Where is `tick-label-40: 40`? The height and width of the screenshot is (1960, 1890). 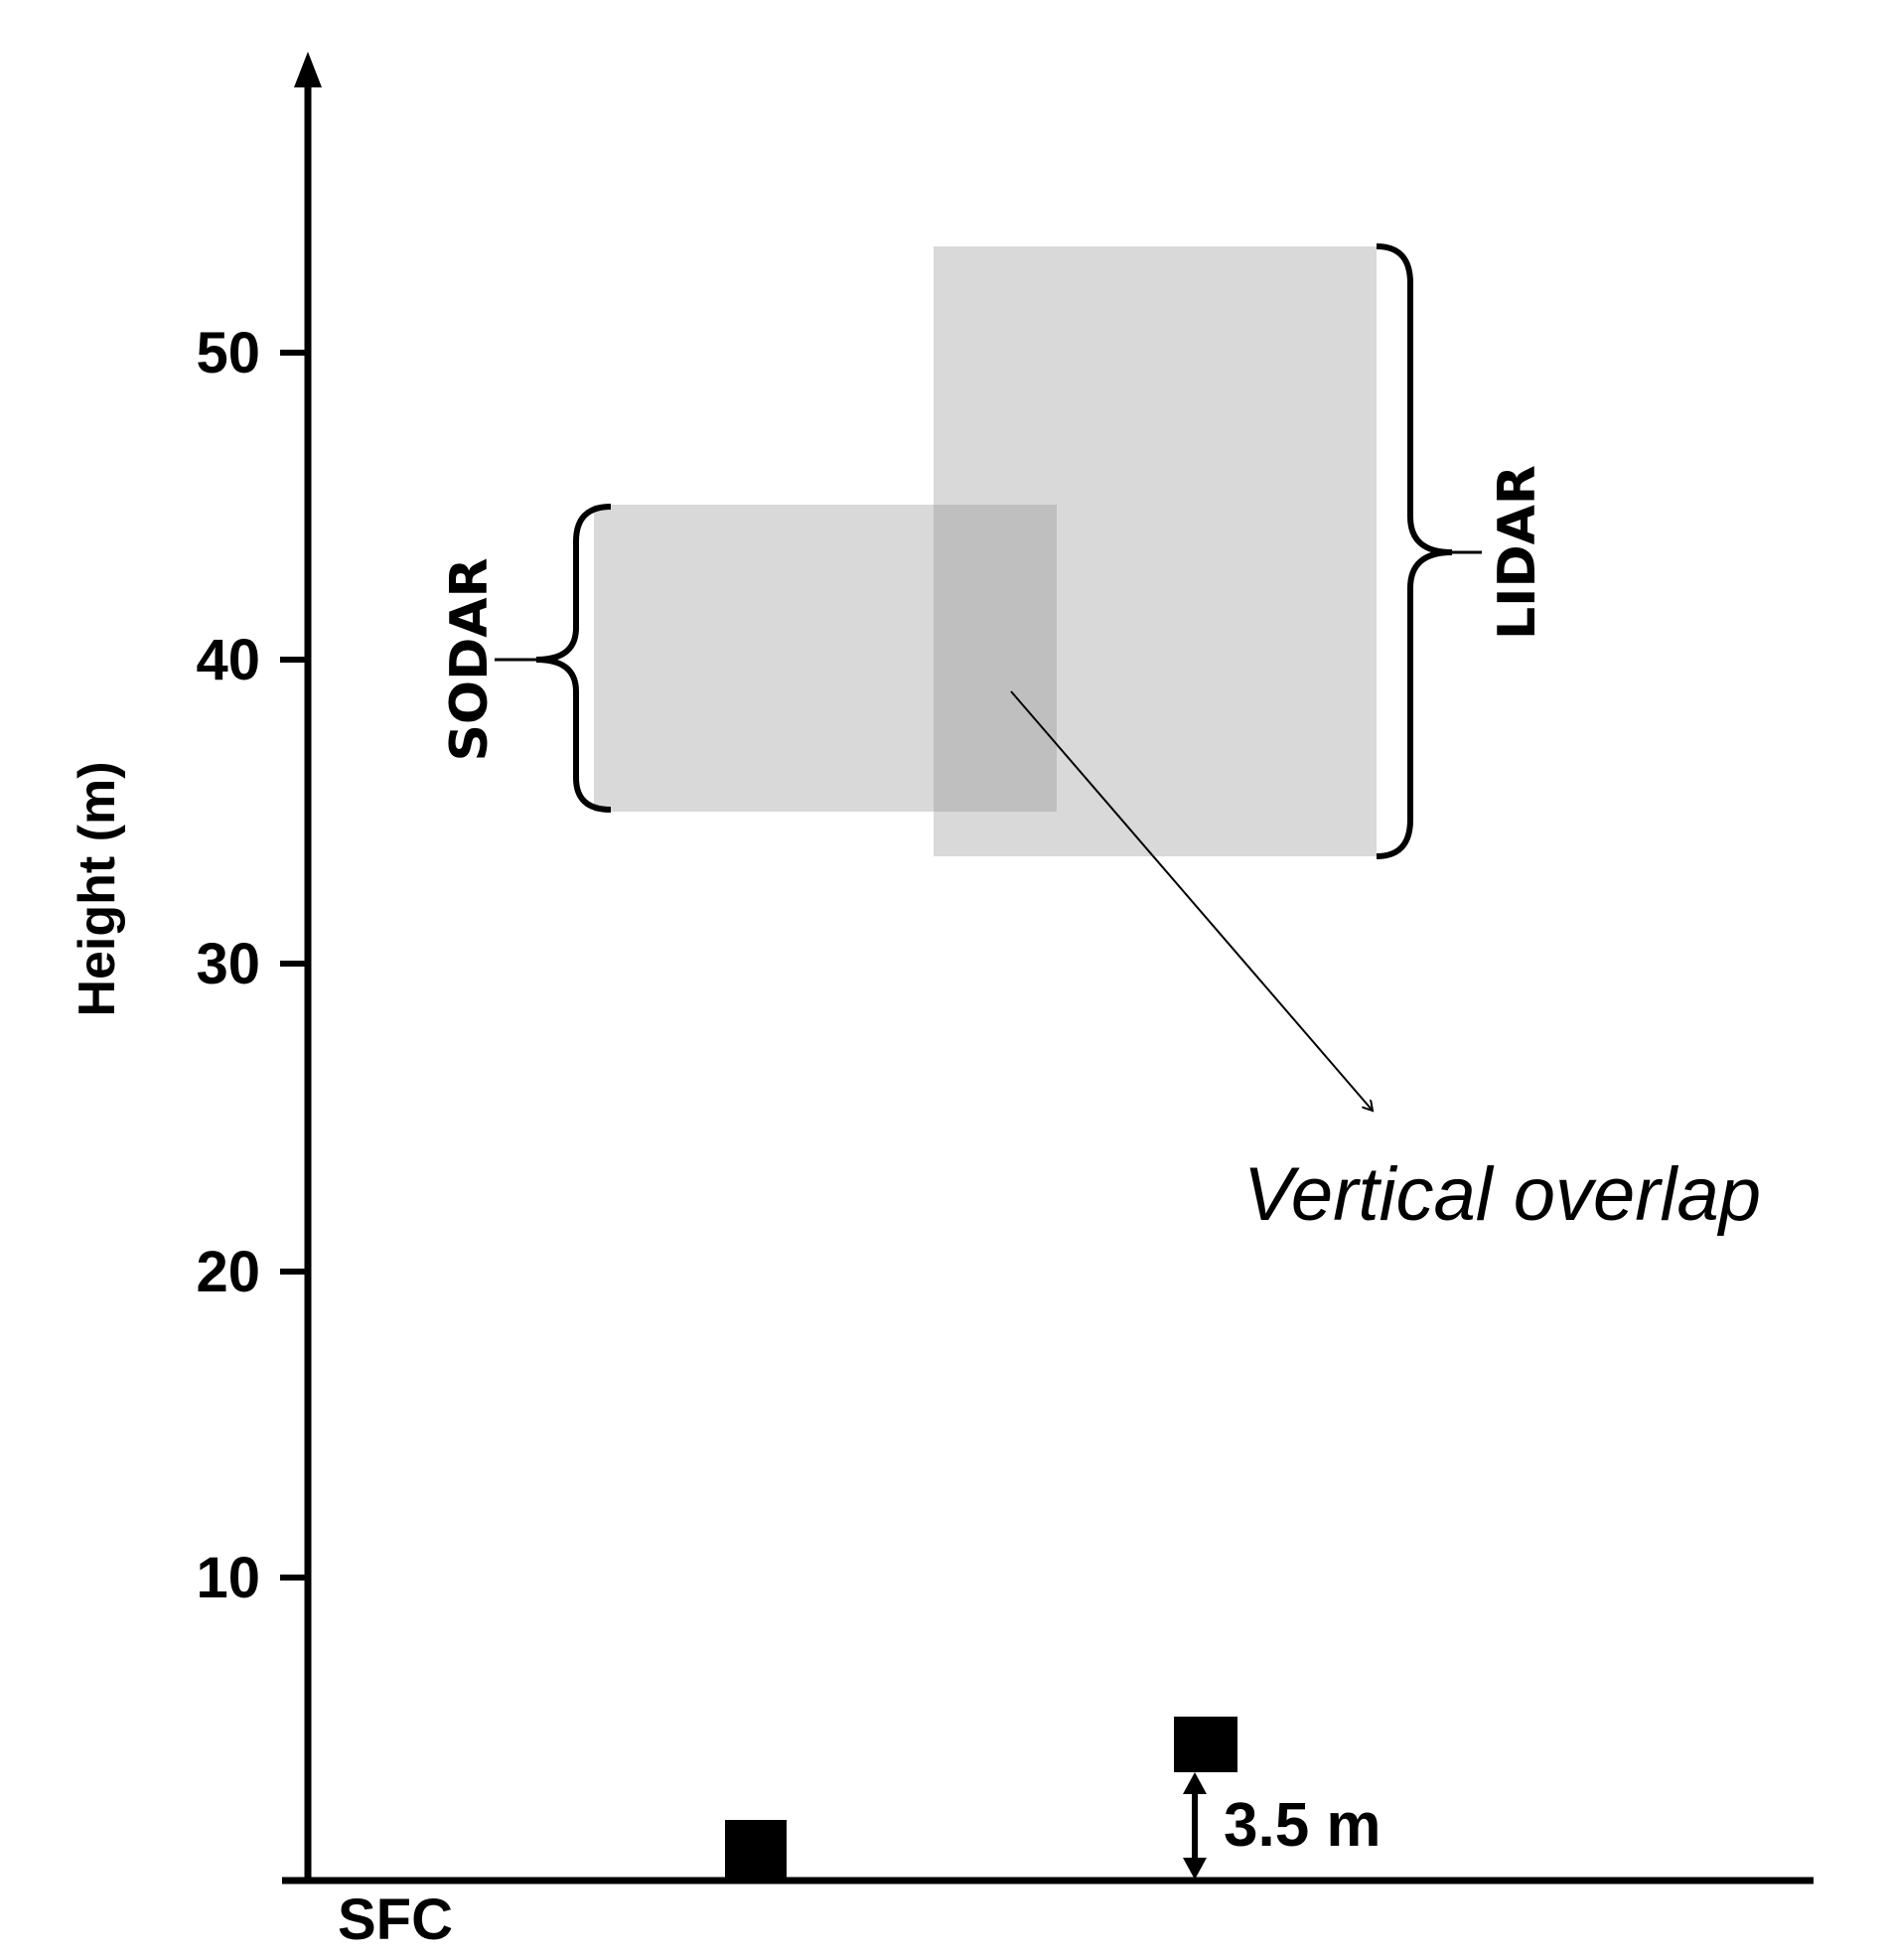 tick-label-40: 40 is located at coordinates (228, 660).